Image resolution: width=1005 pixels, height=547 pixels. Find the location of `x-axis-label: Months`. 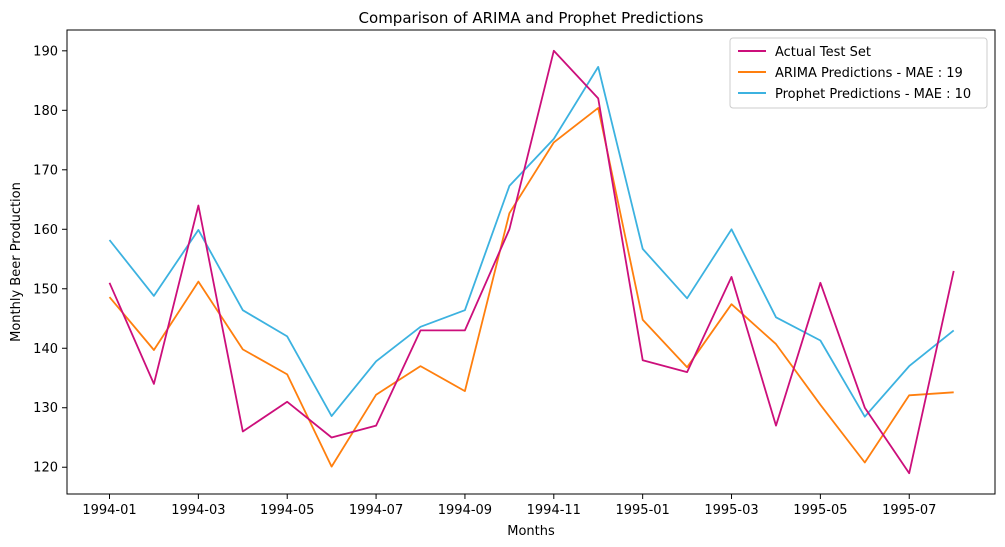

x-axis-label: Months is located at coordinates (531, 531).